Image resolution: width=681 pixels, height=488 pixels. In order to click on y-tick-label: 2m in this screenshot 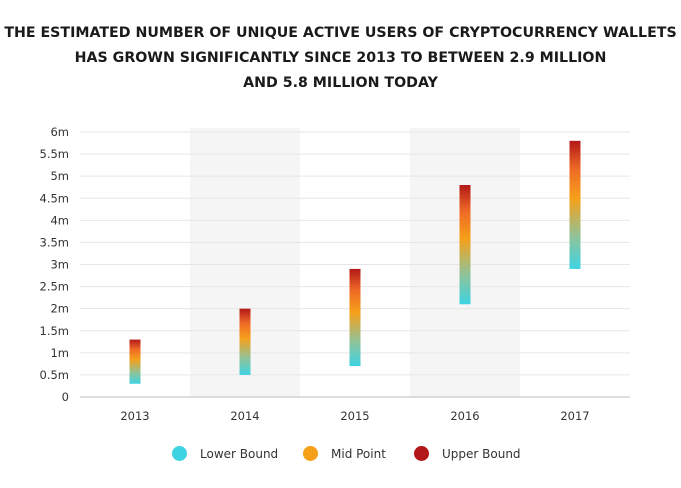, I will do `click(59, 309)`.